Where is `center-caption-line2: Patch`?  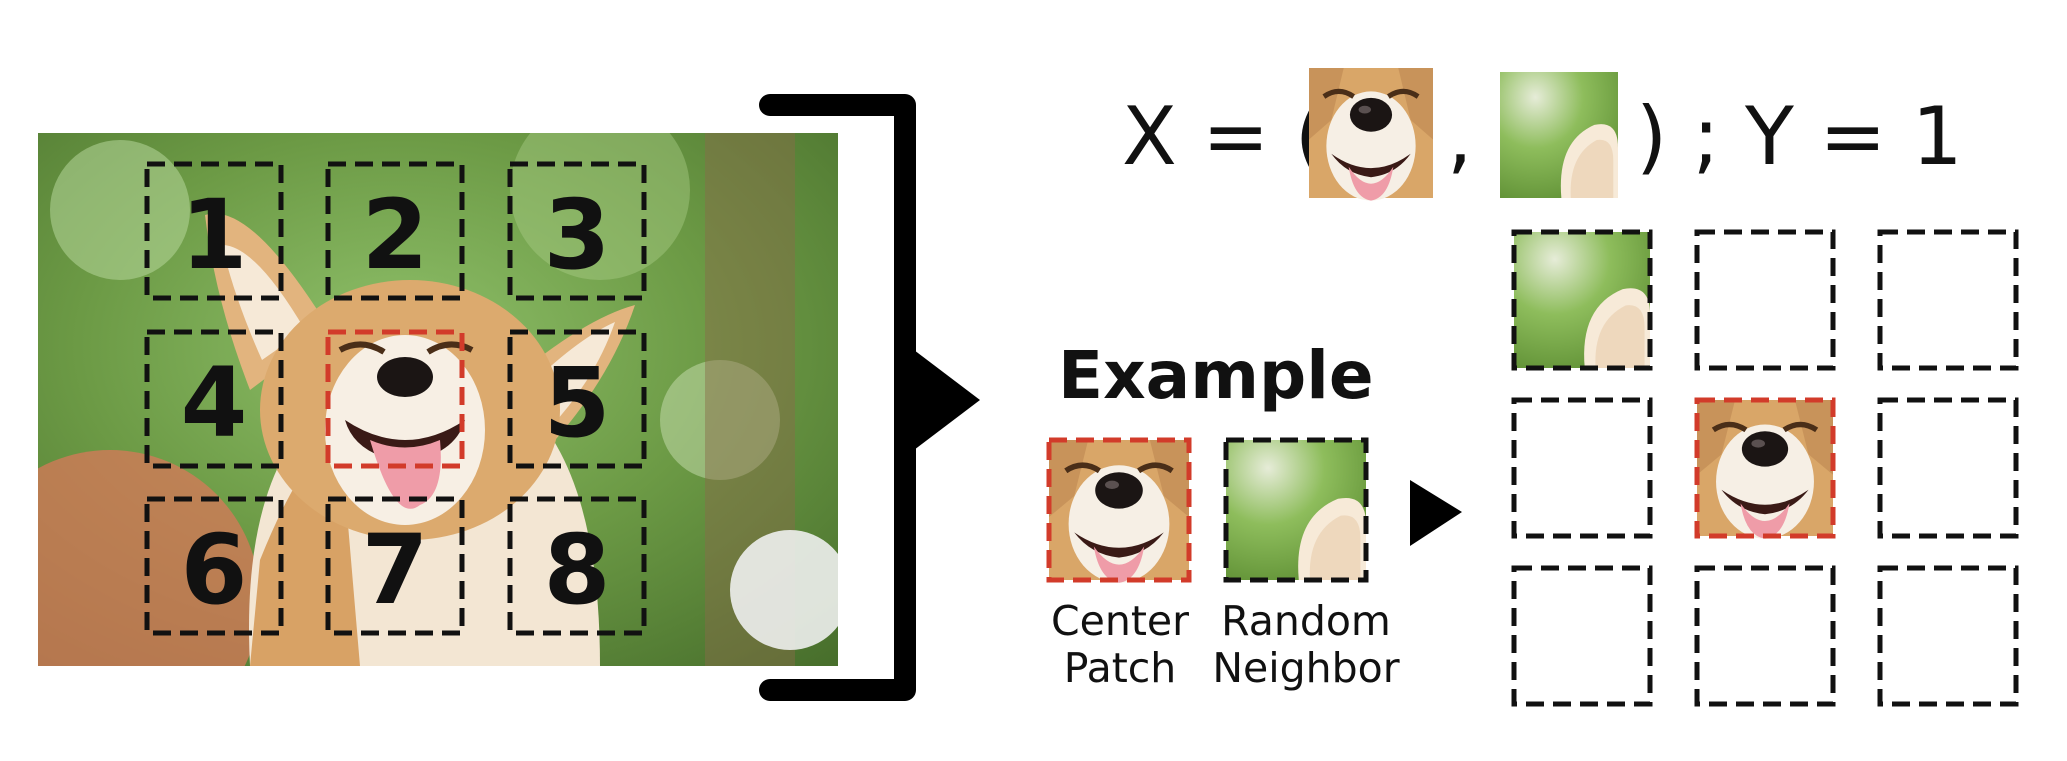 center-caption-line2: Patch is located at coordinates (1120, 668).